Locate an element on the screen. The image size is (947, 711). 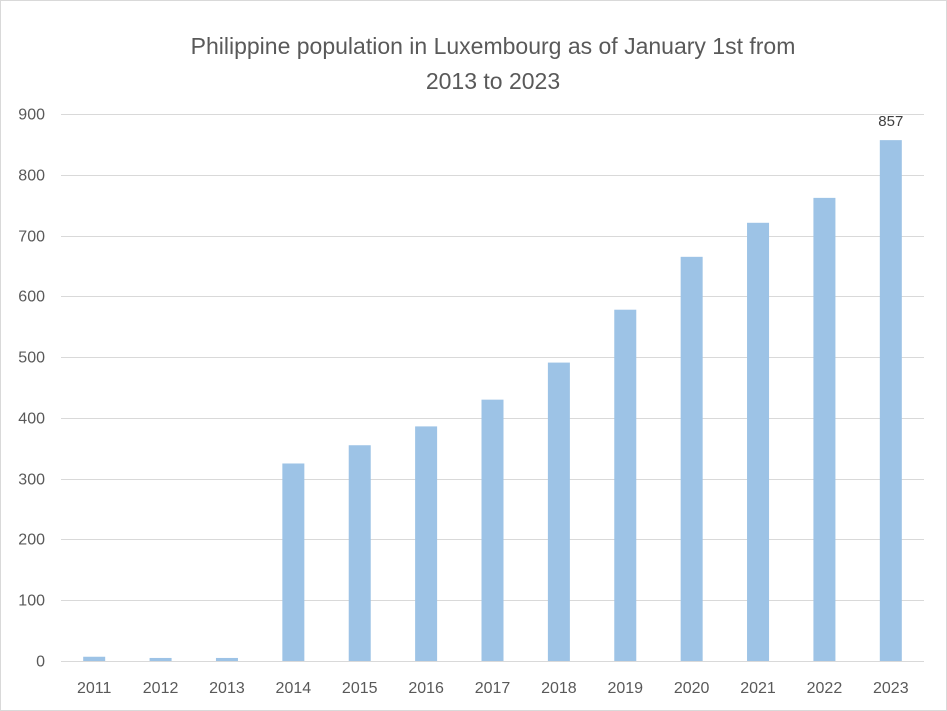
y-axis-tick-labels: 0 100 200 300 400 500 600 700 800 900 is located at coordinates (31, 389).